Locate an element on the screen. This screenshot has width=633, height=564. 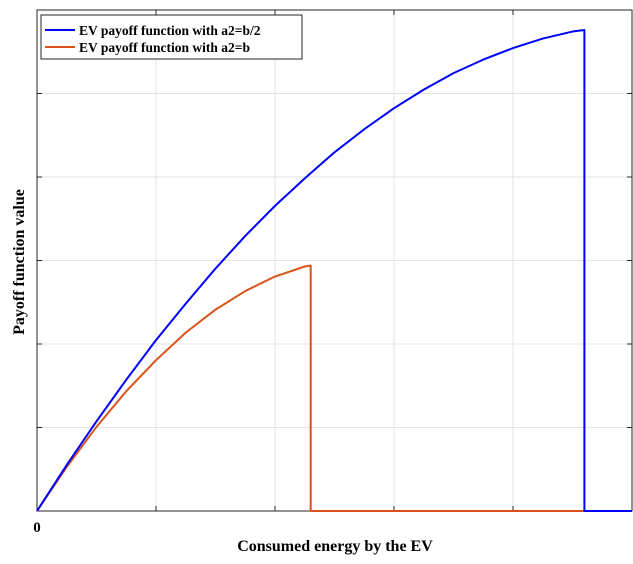
legend-label-2: EV payoff function with a2=b is located at coordinates (164, 47).